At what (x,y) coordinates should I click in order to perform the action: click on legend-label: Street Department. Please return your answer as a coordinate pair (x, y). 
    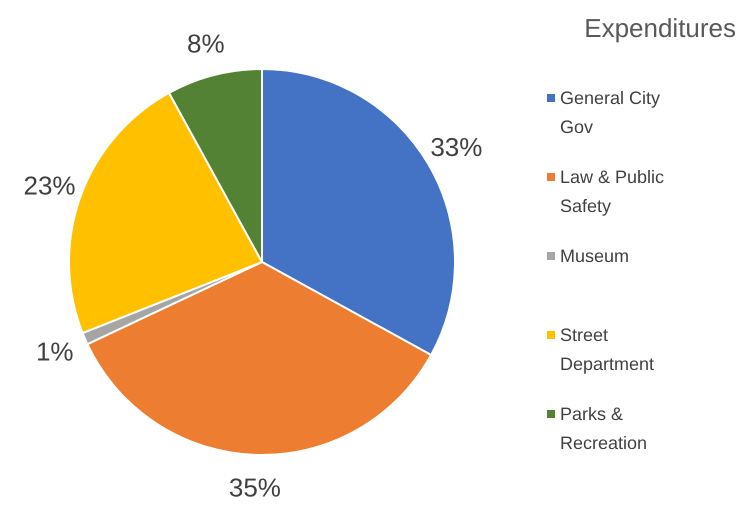
    Looking at the image, I should click on (607, 349).